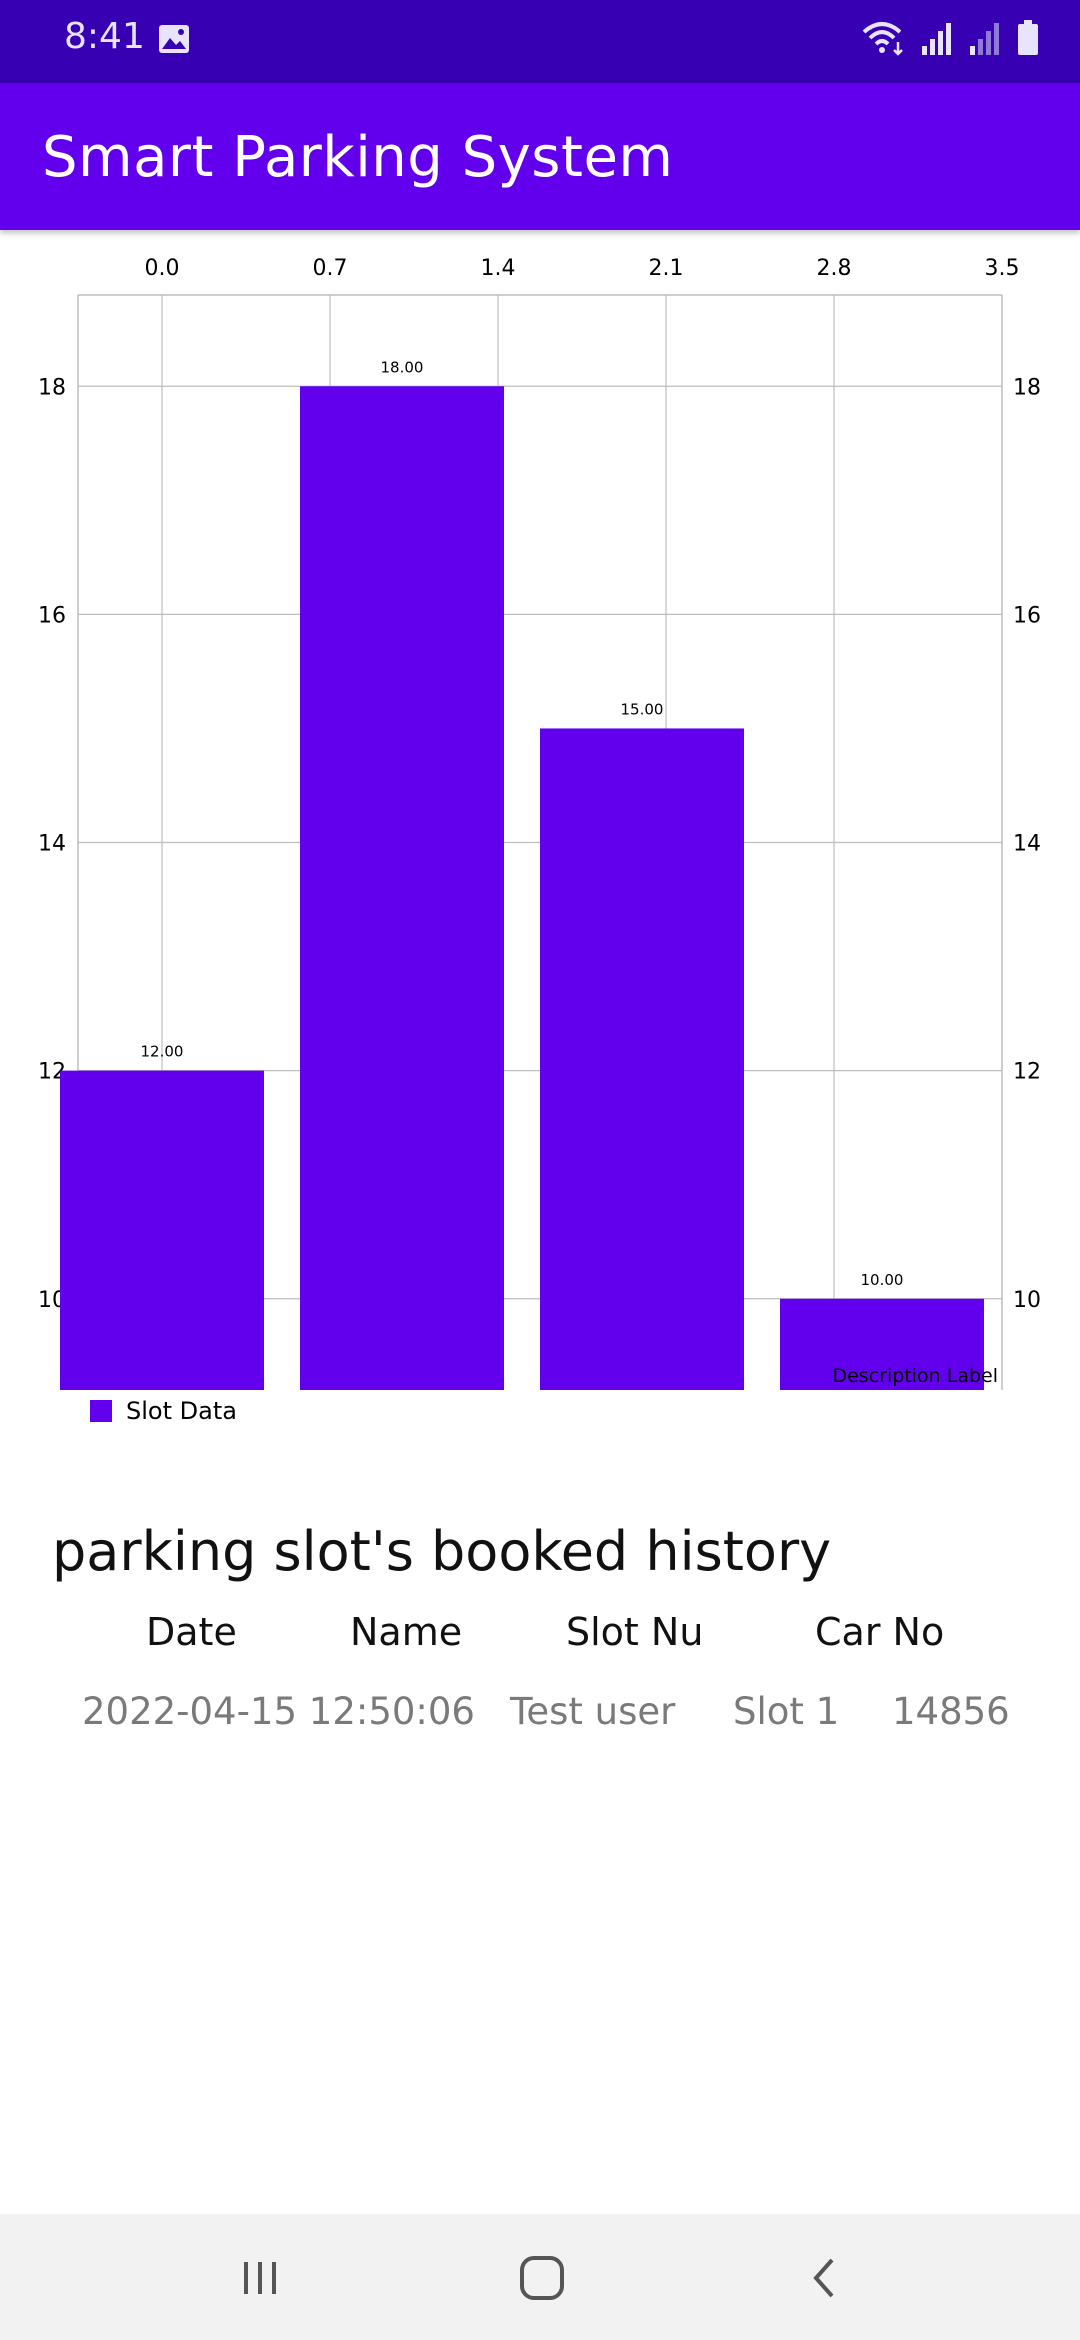 Image resolution: width=1080 pixels, height=2340 pixels. I want to click on column-header-slot: Slot Nu, so click(635, 1632).